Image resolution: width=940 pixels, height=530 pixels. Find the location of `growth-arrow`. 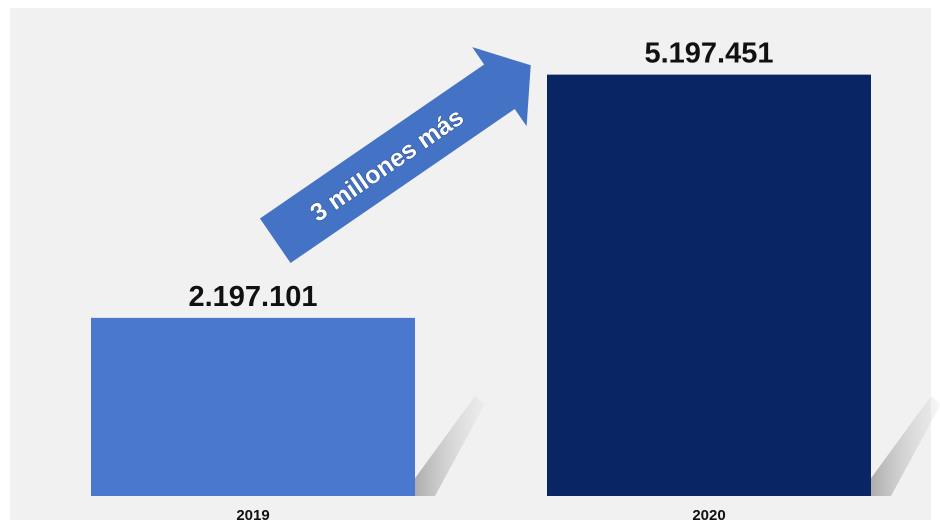

growth-arrow is located at coordinates (395, 155).